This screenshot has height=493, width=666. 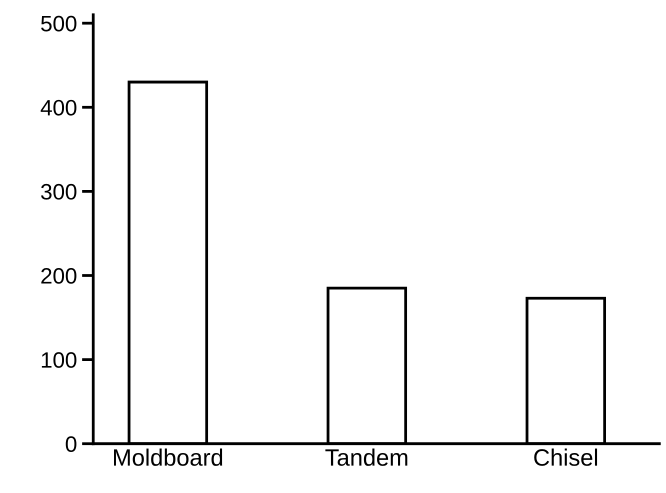 I want to click on x-tick-label: Chisel, so click(x=566, y=457).